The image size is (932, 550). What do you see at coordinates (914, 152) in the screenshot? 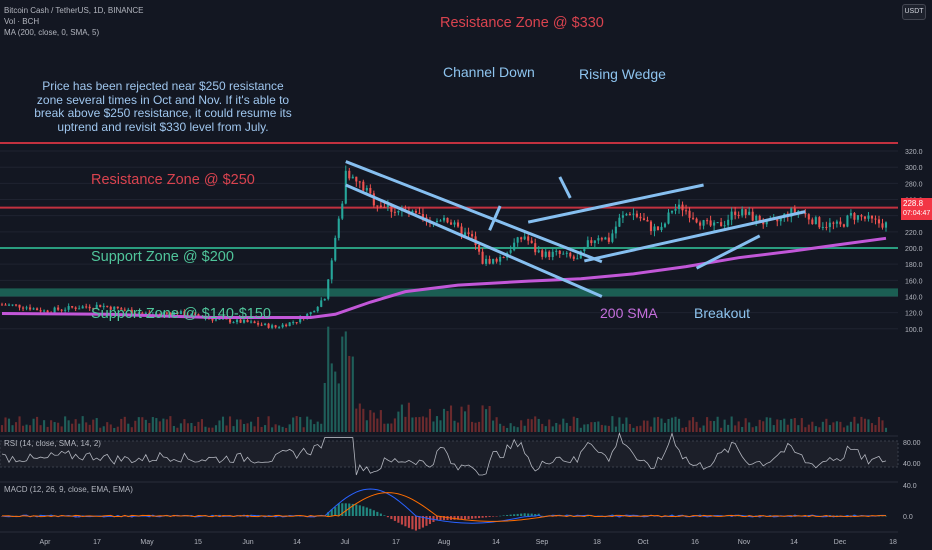
I see `price-tick: 320.0` at bounding box center [914, 152].